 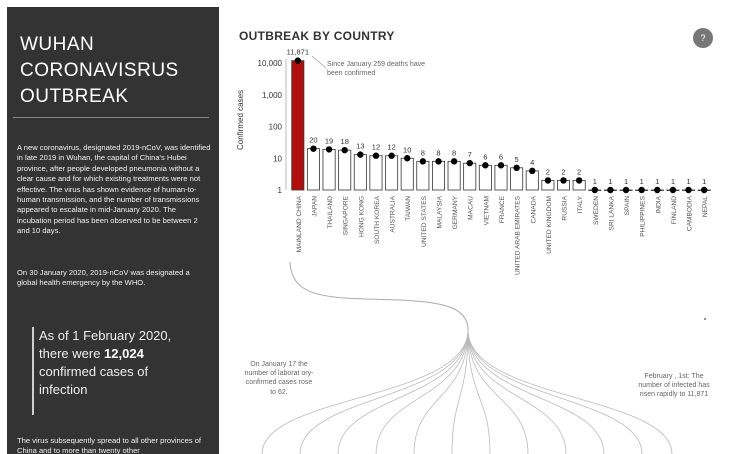 I want to click on chart-title: OUTBREAK BY COUNTRY, so click(x=317, y=36).